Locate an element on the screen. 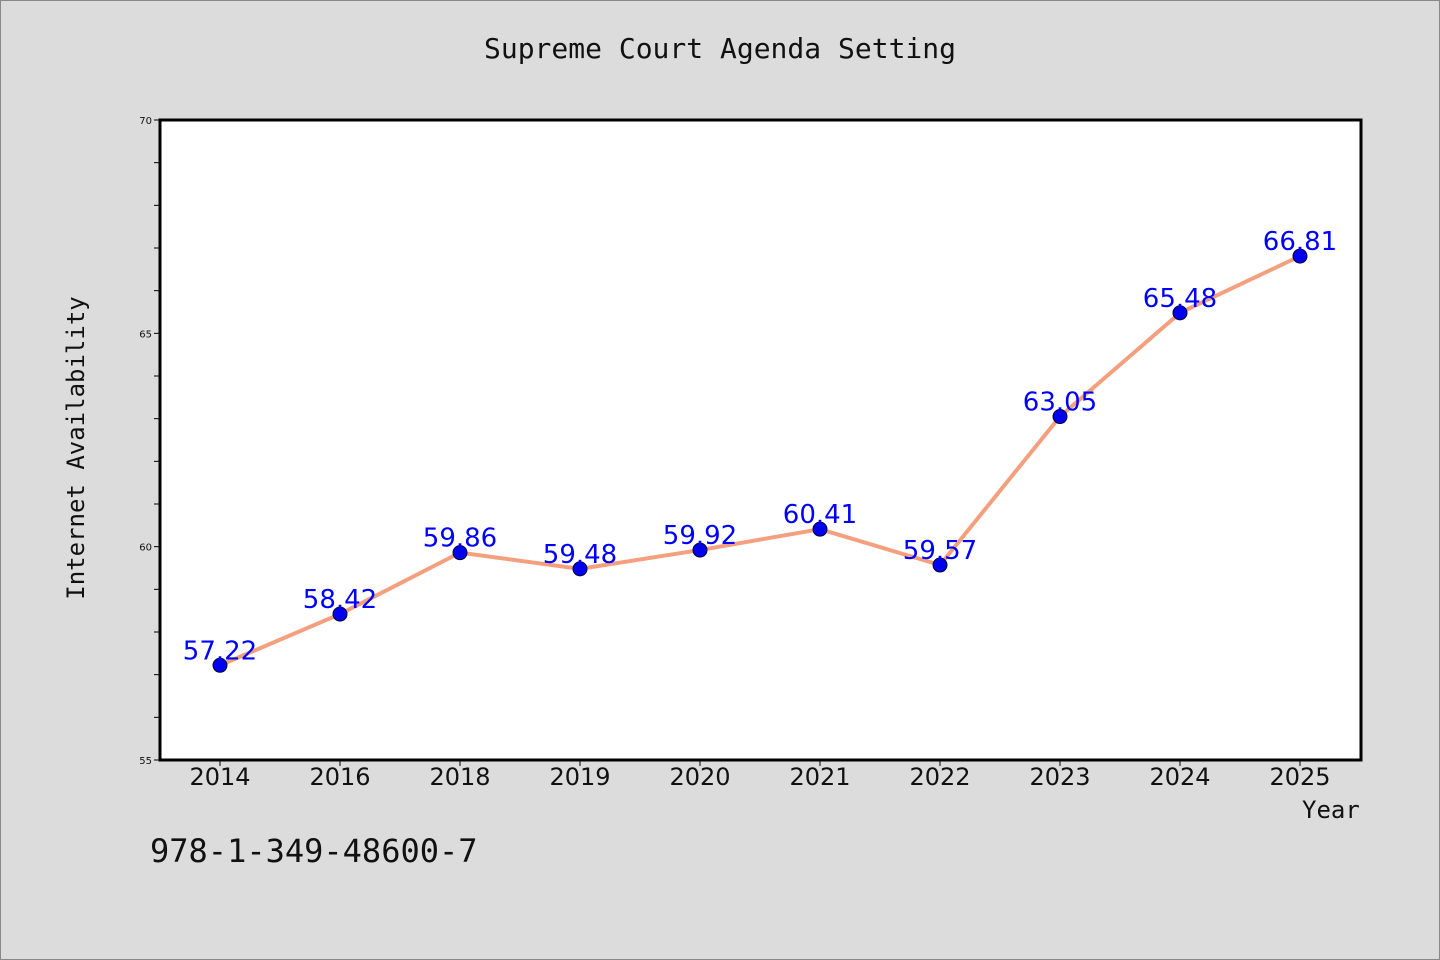 The image size is (1440, 960). y-tick-label: 65 is located at coordinates (145, 334).